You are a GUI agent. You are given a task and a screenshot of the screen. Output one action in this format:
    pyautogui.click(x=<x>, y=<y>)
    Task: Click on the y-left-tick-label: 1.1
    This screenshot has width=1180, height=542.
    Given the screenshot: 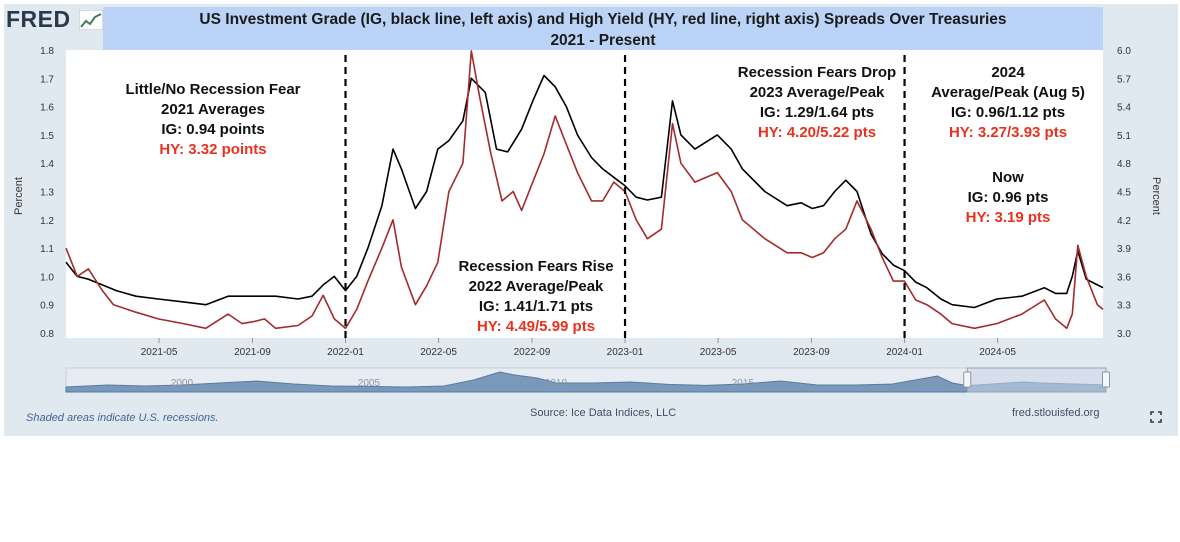 What is the action you would take?
    pyautogui.click(x=47, y=249)
    